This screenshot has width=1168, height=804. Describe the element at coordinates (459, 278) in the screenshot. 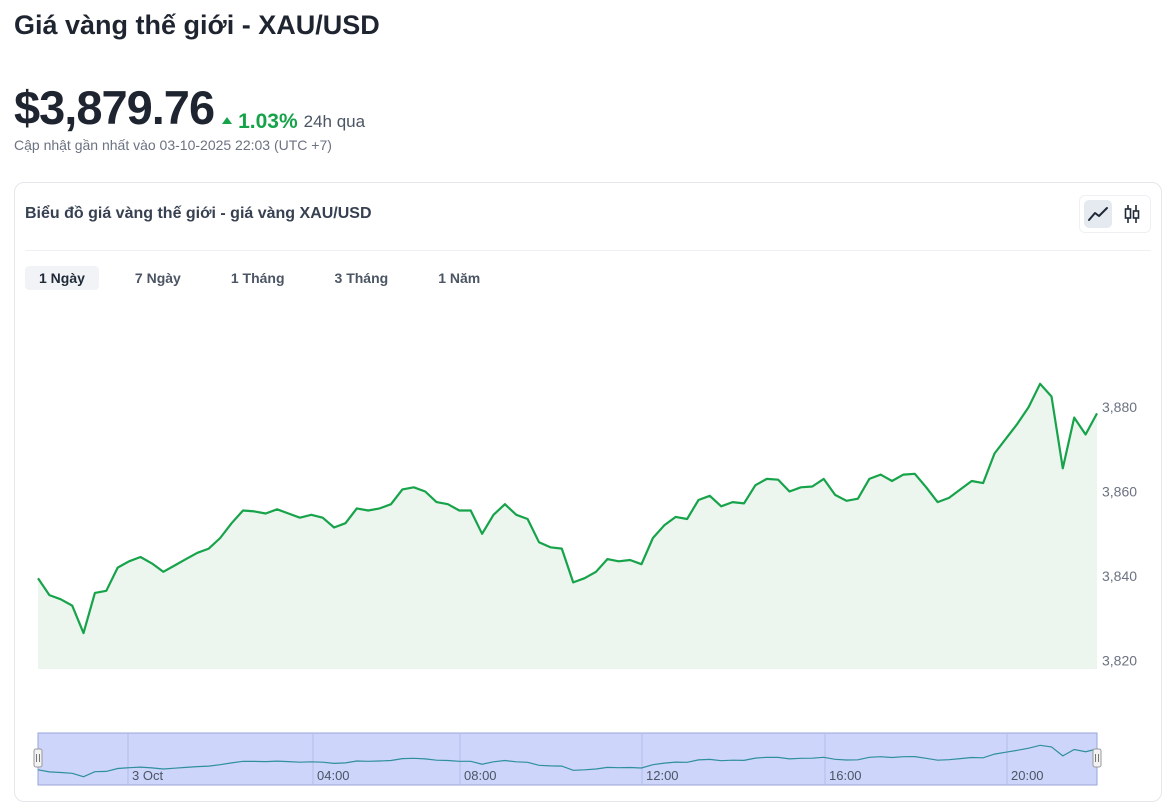

I see `tab-1-year: 1 Năm` at that location.